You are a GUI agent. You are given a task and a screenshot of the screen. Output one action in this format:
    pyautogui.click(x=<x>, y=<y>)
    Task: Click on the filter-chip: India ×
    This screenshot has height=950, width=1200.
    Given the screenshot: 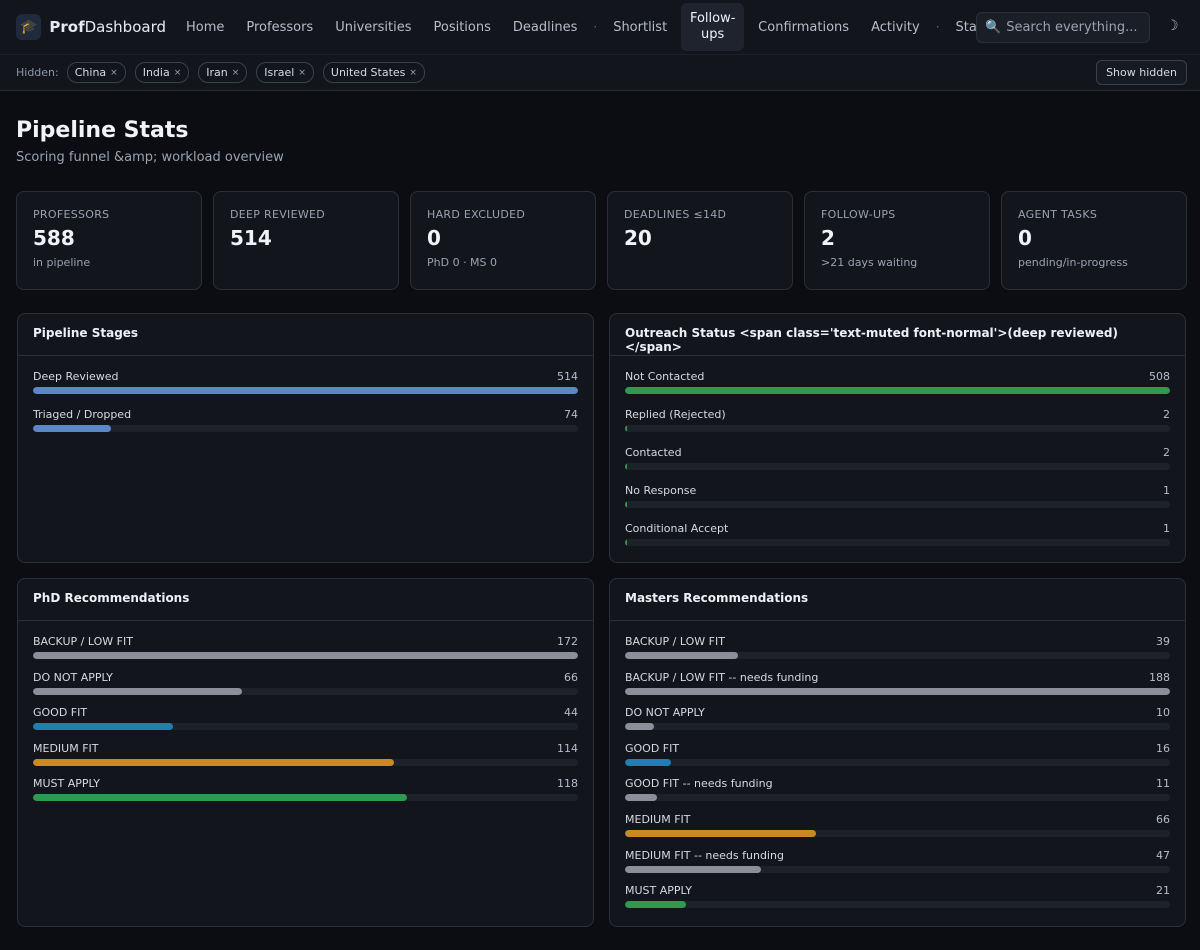 What is the action you would take?
    pyautogui.click(x=162, y=72)
    